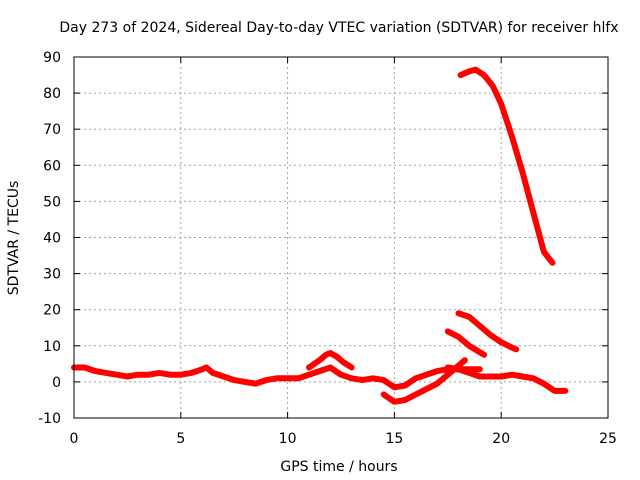 This screenshot has height=480, width=640. I want to click on y-tick-label: 30, so click(52, 275).